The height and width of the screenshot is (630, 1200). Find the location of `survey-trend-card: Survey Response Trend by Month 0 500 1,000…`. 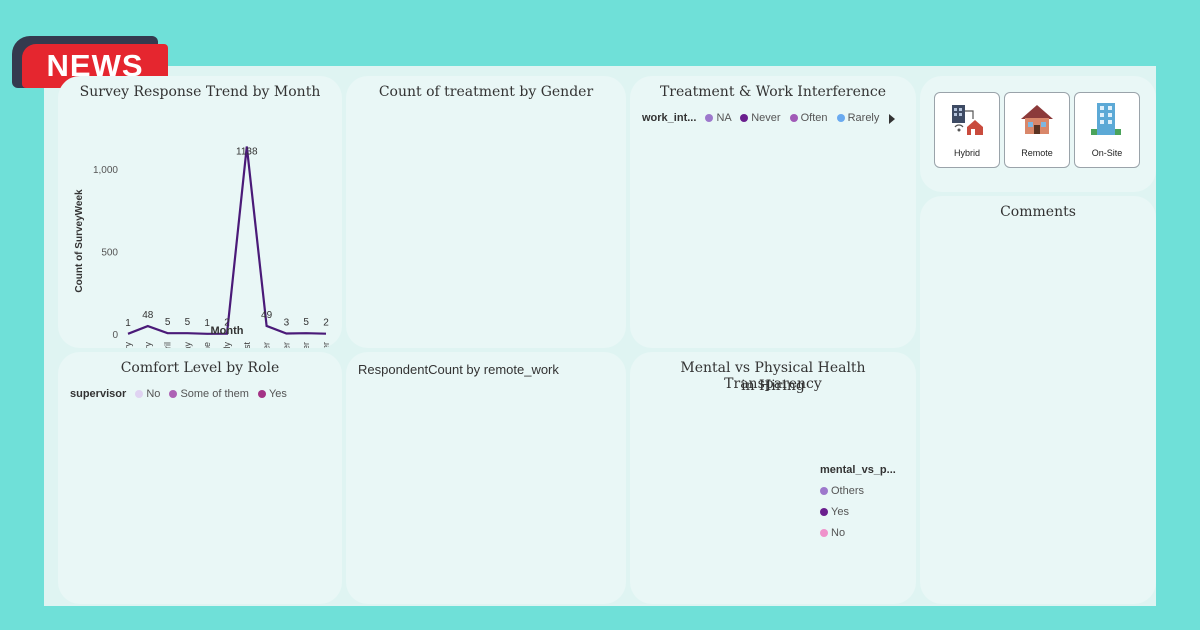

survey-trend-card: Survey Response Trend by Month 0 500 1,000… is located at coordinates (200, 212).